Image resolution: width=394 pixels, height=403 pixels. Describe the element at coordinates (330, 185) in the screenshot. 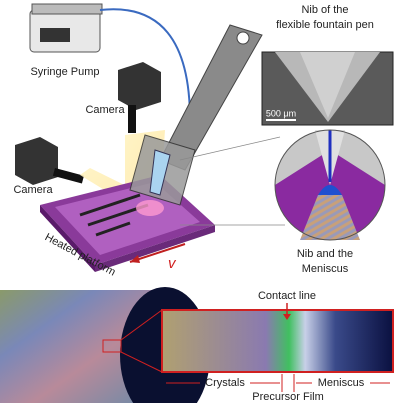

I see `meniscus-inset` at that location.